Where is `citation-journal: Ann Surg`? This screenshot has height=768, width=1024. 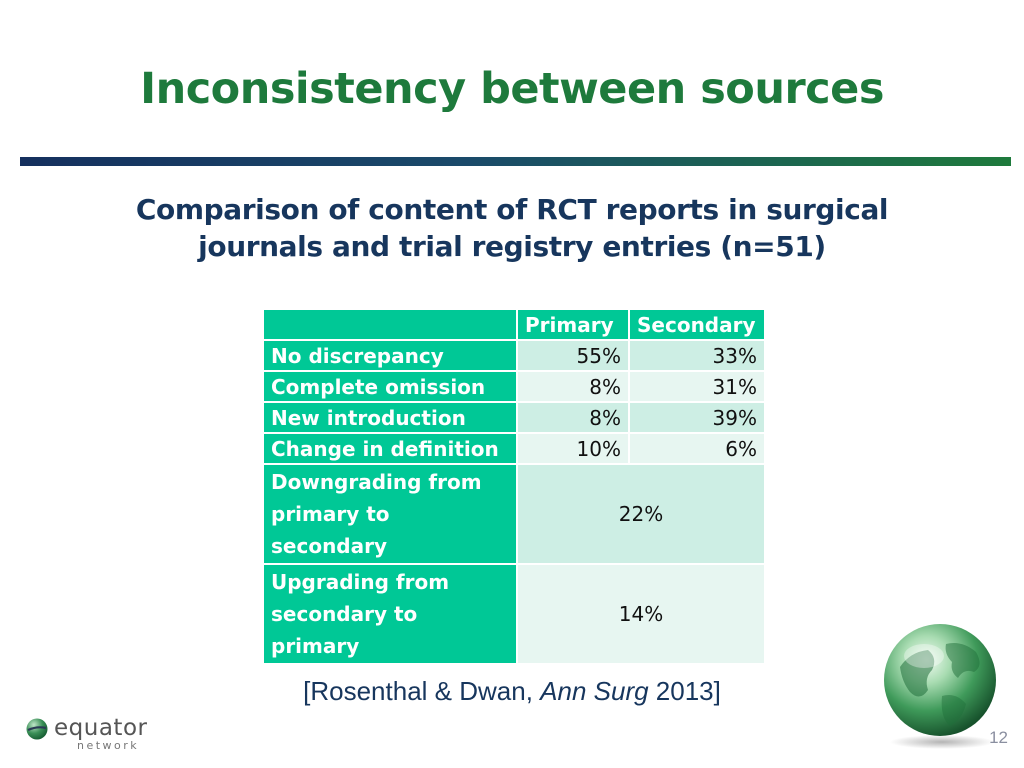
citation-journal: Ann Surg is located at coordinates (594, 691).